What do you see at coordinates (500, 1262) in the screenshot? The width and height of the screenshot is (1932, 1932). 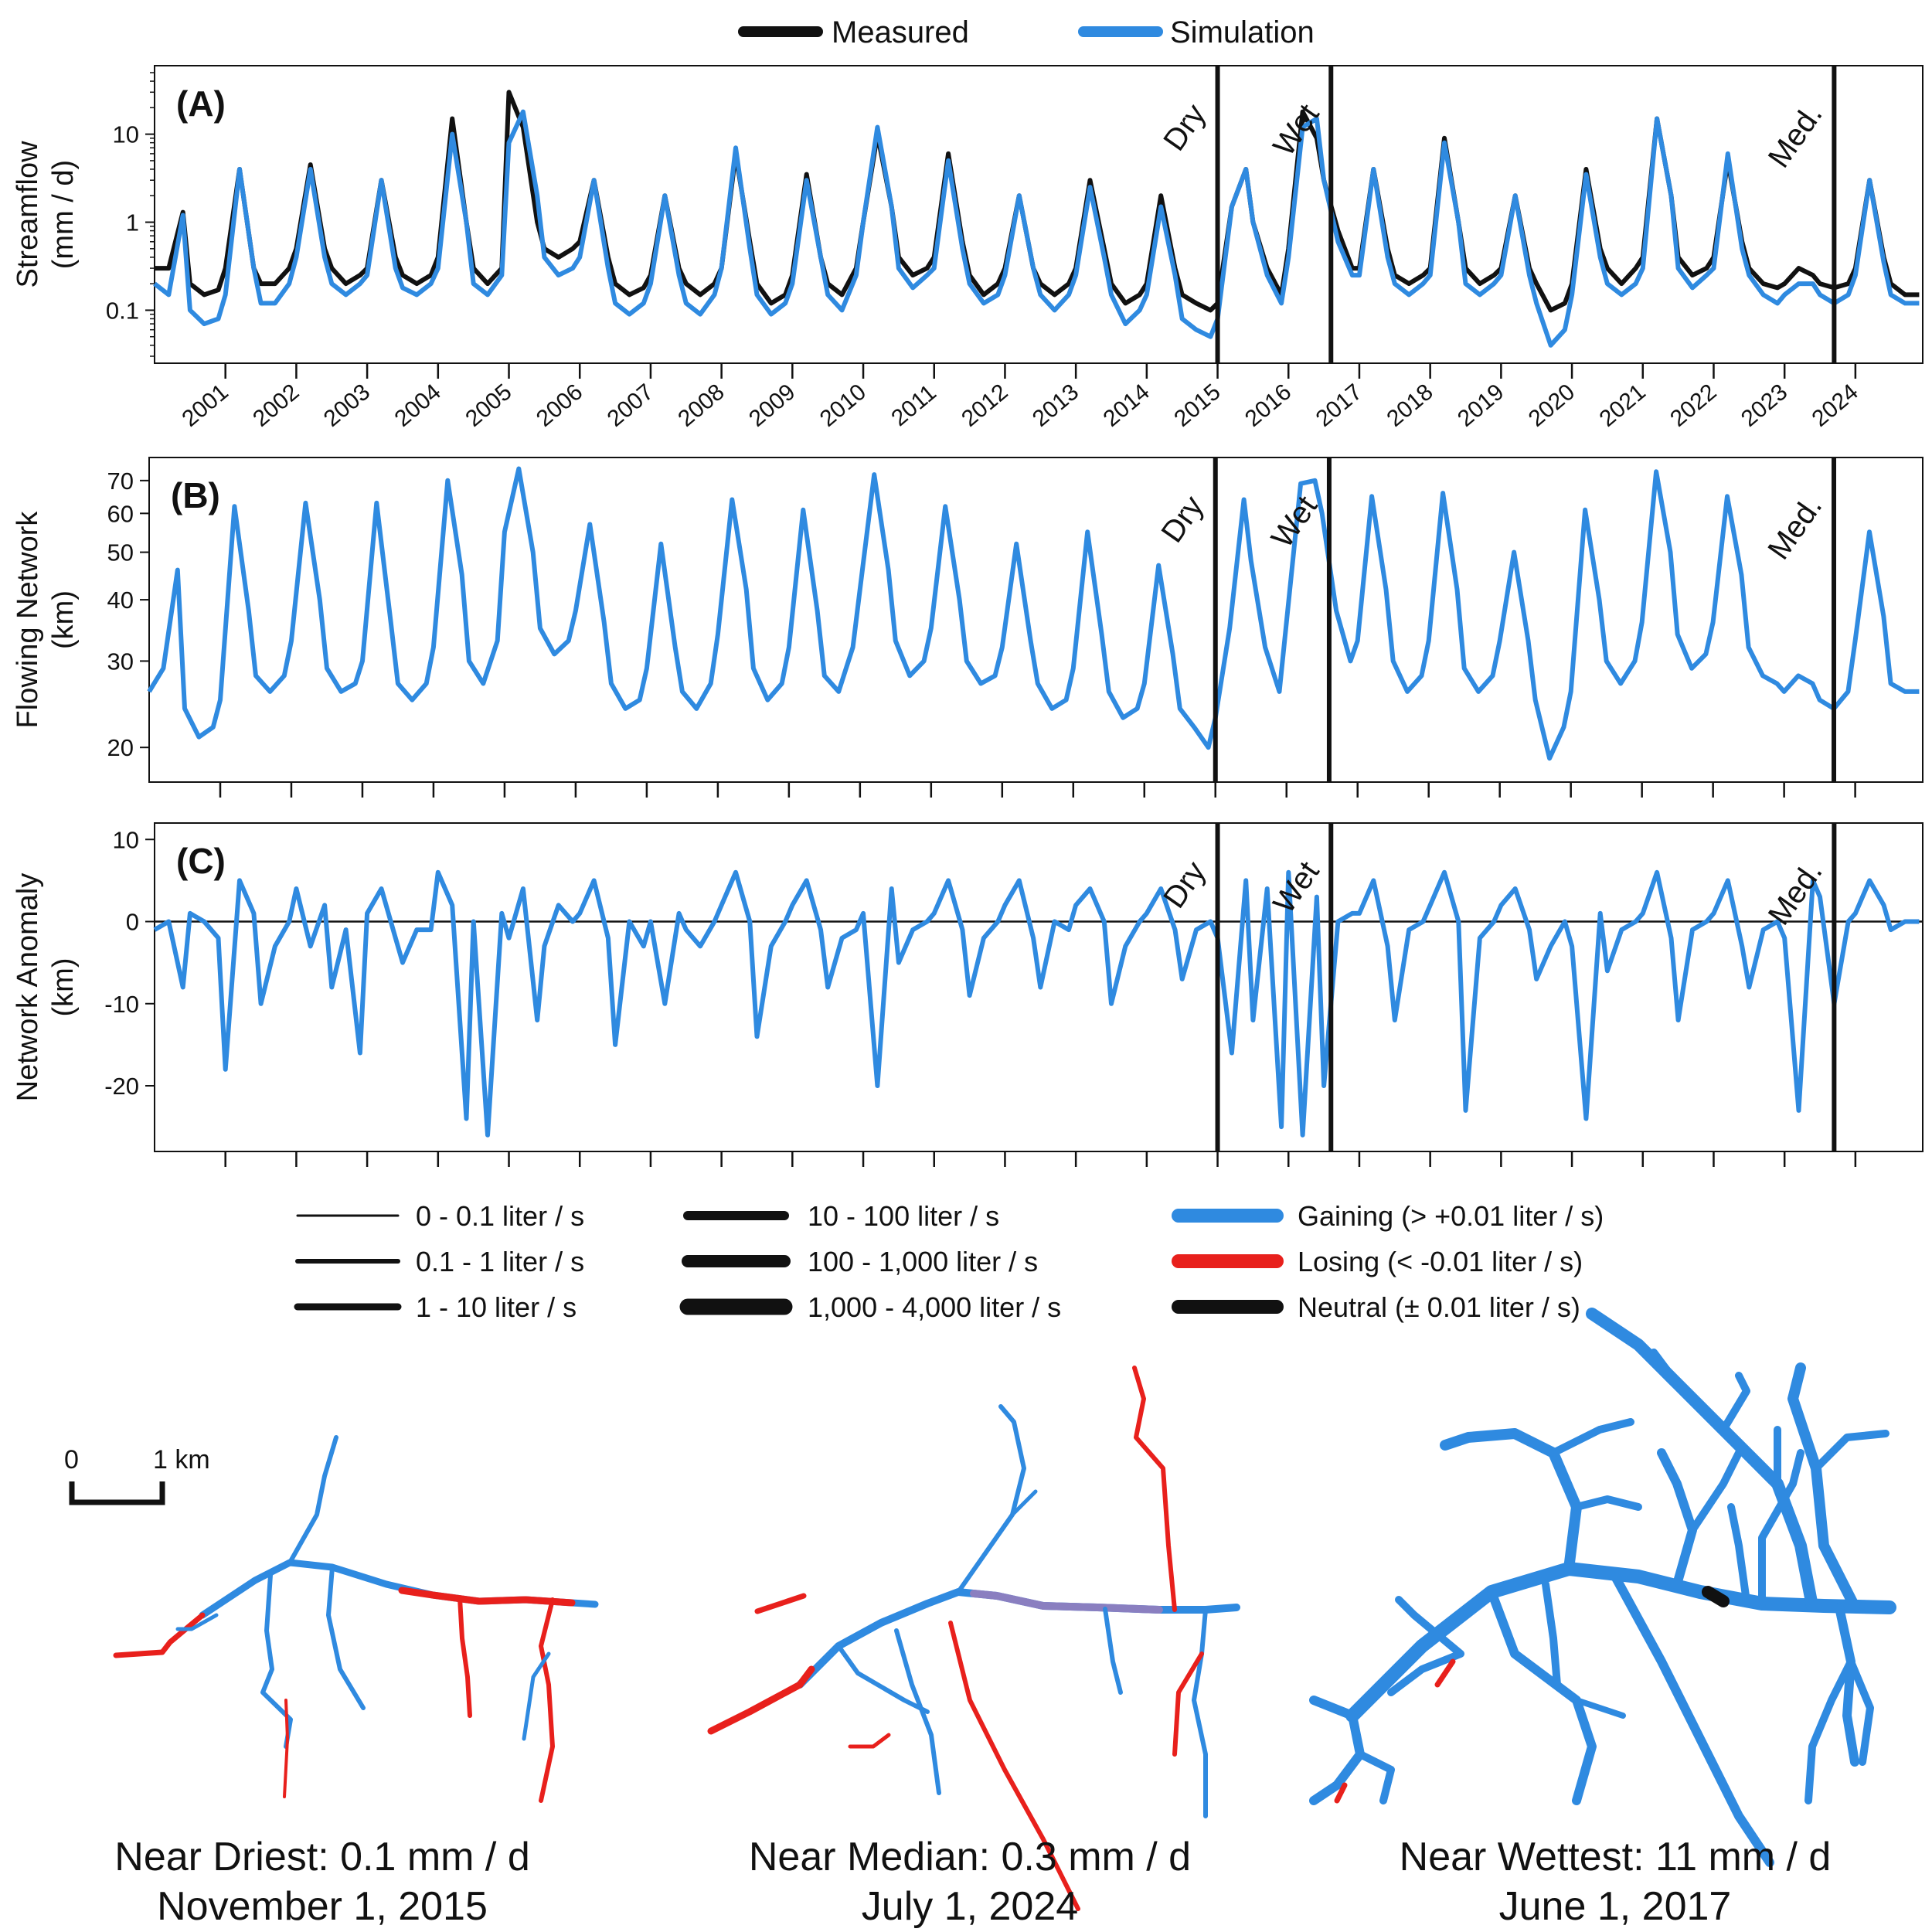 I see `magnitude-label-2: 0.1 - 1 liter / s` at bounding box center [500, 1262].